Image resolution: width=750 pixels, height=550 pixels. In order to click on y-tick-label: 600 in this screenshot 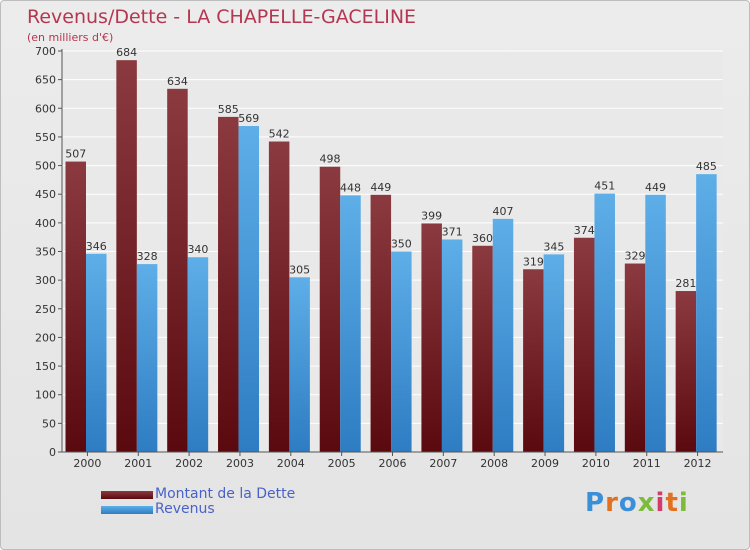, I will do `click(45, 108)`.